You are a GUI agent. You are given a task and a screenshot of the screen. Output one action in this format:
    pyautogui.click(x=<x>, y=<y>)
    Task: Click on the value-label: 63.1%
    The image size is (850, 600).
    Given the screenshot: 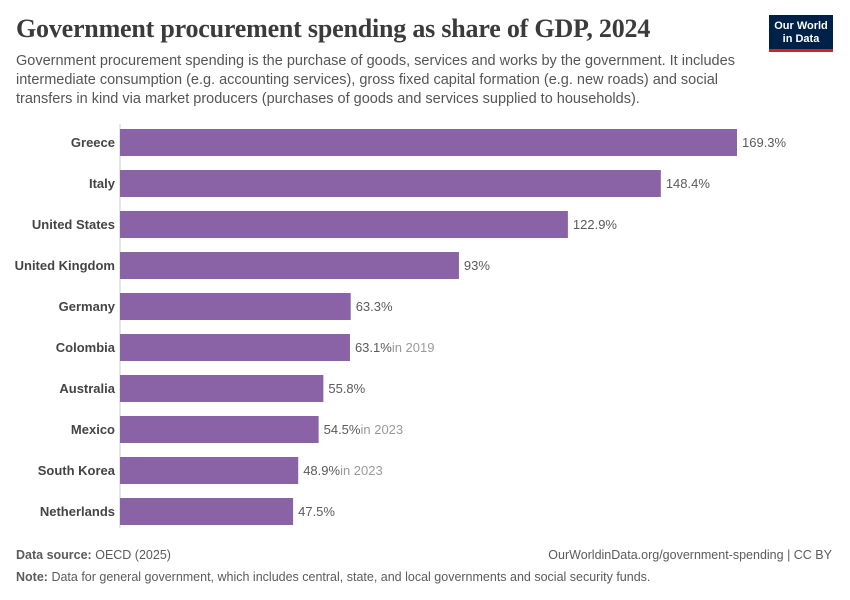 What is the action you would take?
    pyautogui.click(x=373, y=347)
    